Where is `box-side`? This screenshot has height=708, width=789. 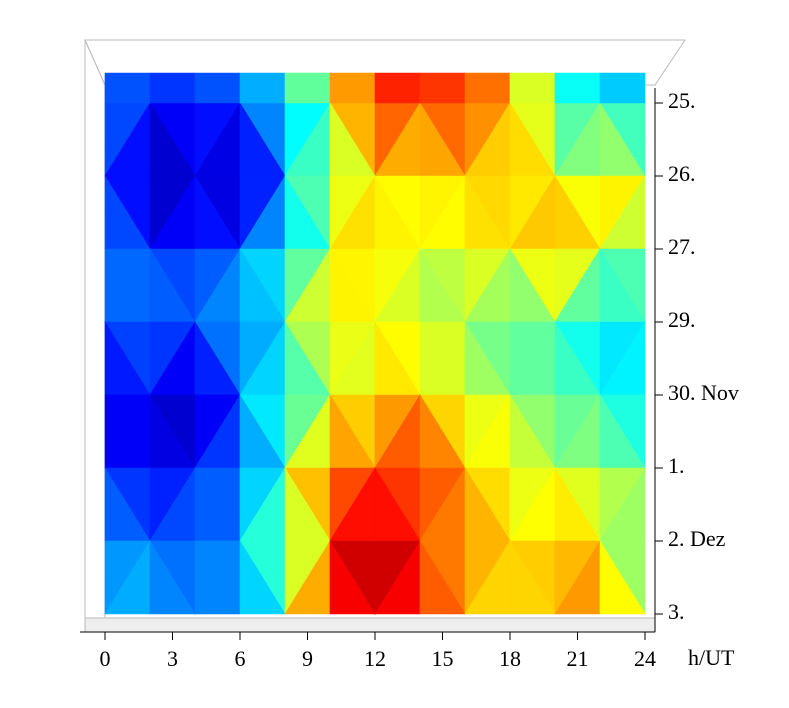 box-side is located at coordinates (95, 336).